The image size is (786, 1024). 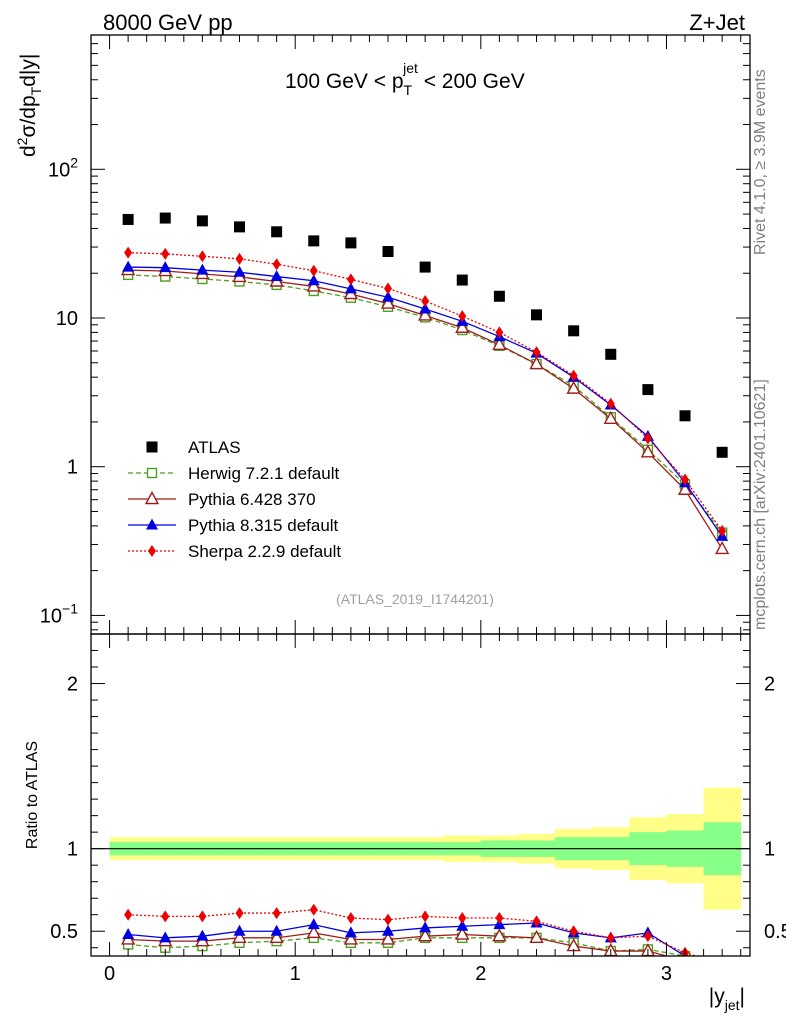 I want to click on x-tick-label: 0, so click(x=109, y=974).